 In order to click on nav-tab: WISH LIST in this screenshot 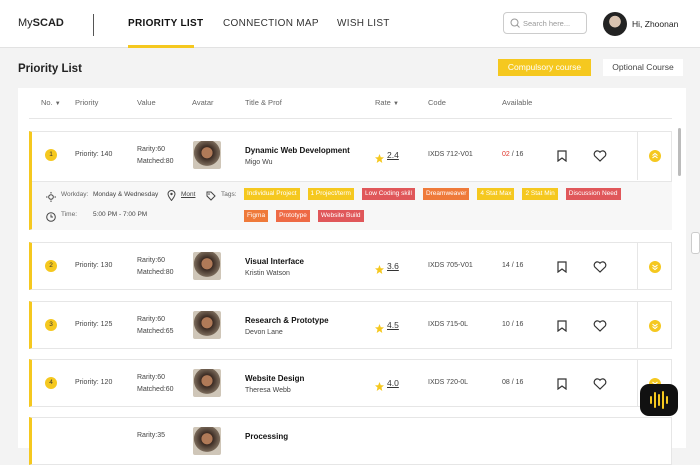, I will do `click(363, 23)`.